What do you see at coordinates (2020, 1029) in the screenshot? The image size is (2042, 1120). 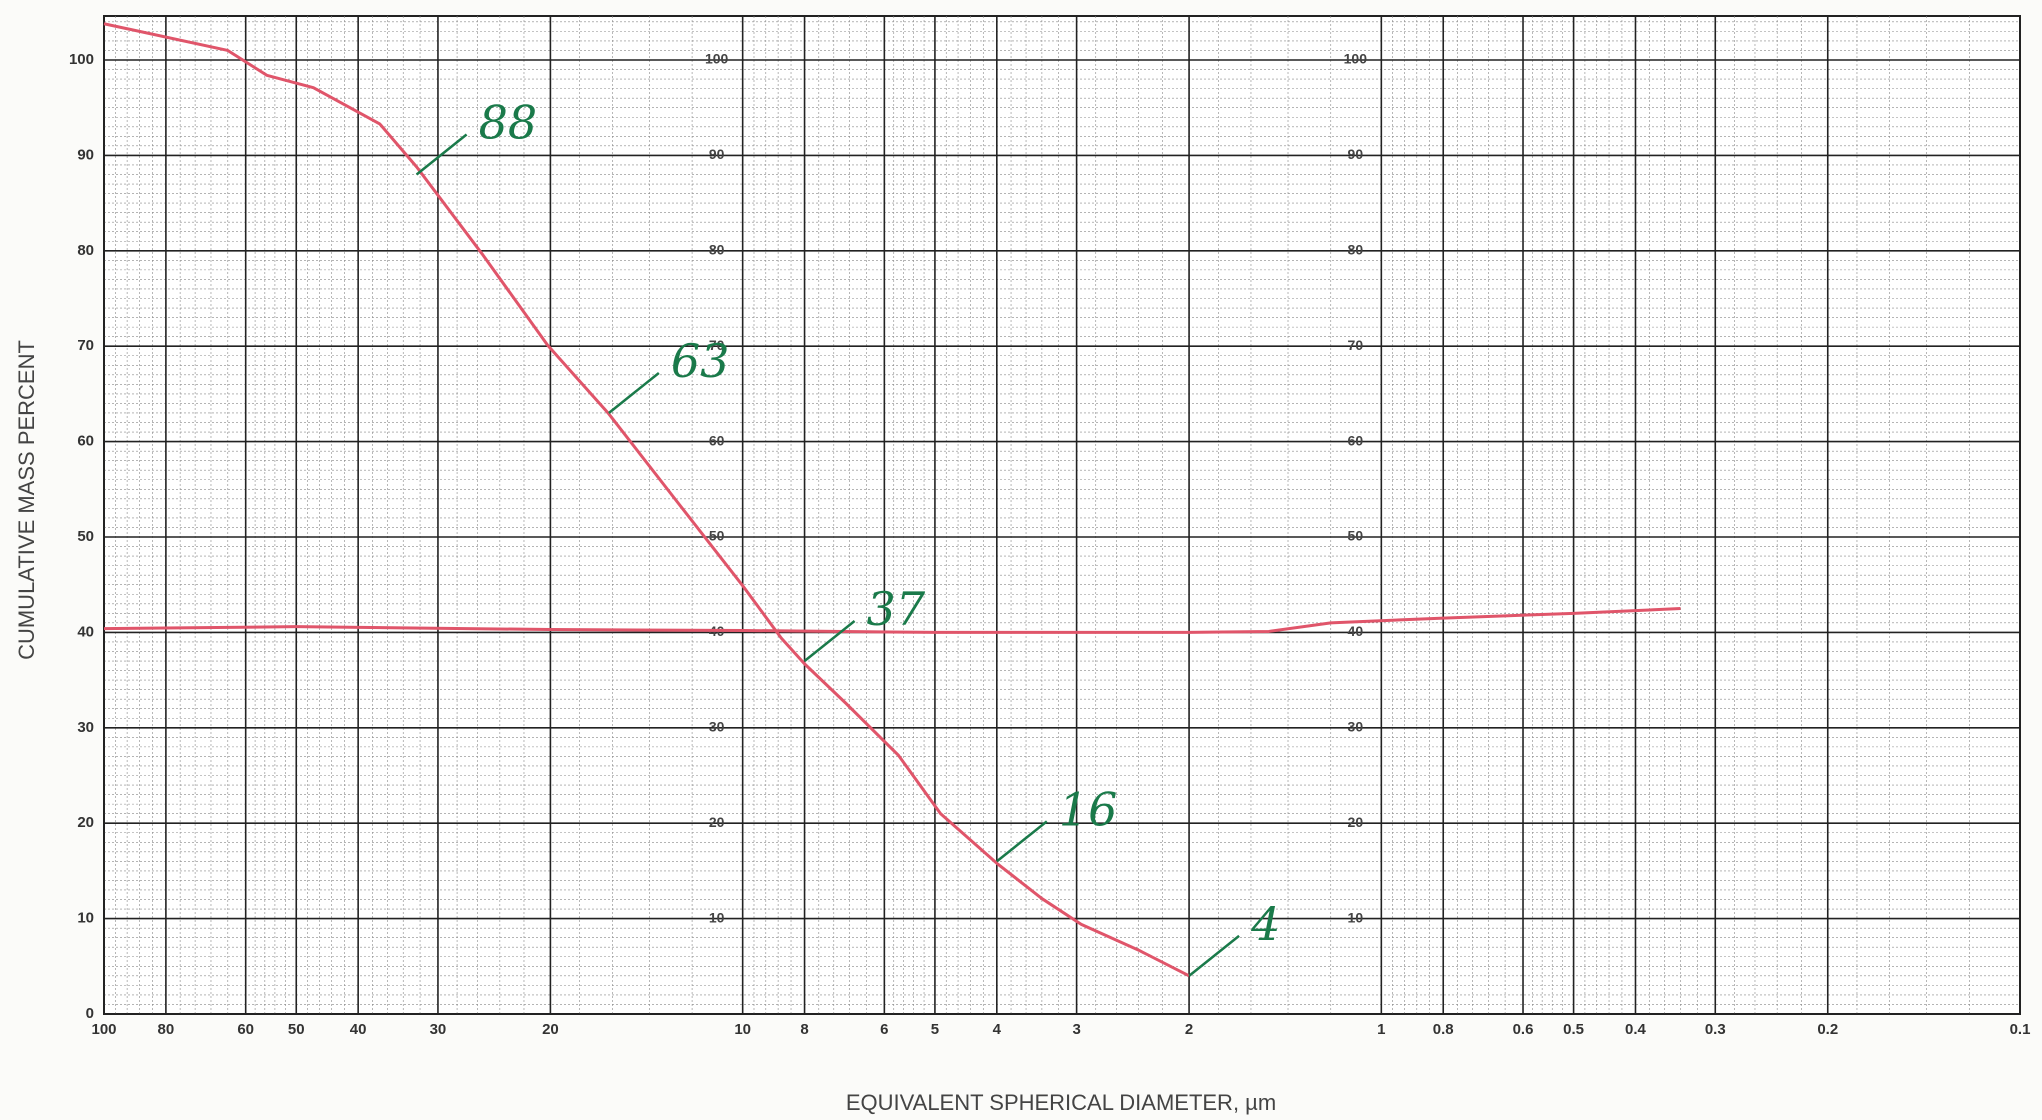 I see `x-tick-label: 0.1` at bounding box center [2020, 1029].